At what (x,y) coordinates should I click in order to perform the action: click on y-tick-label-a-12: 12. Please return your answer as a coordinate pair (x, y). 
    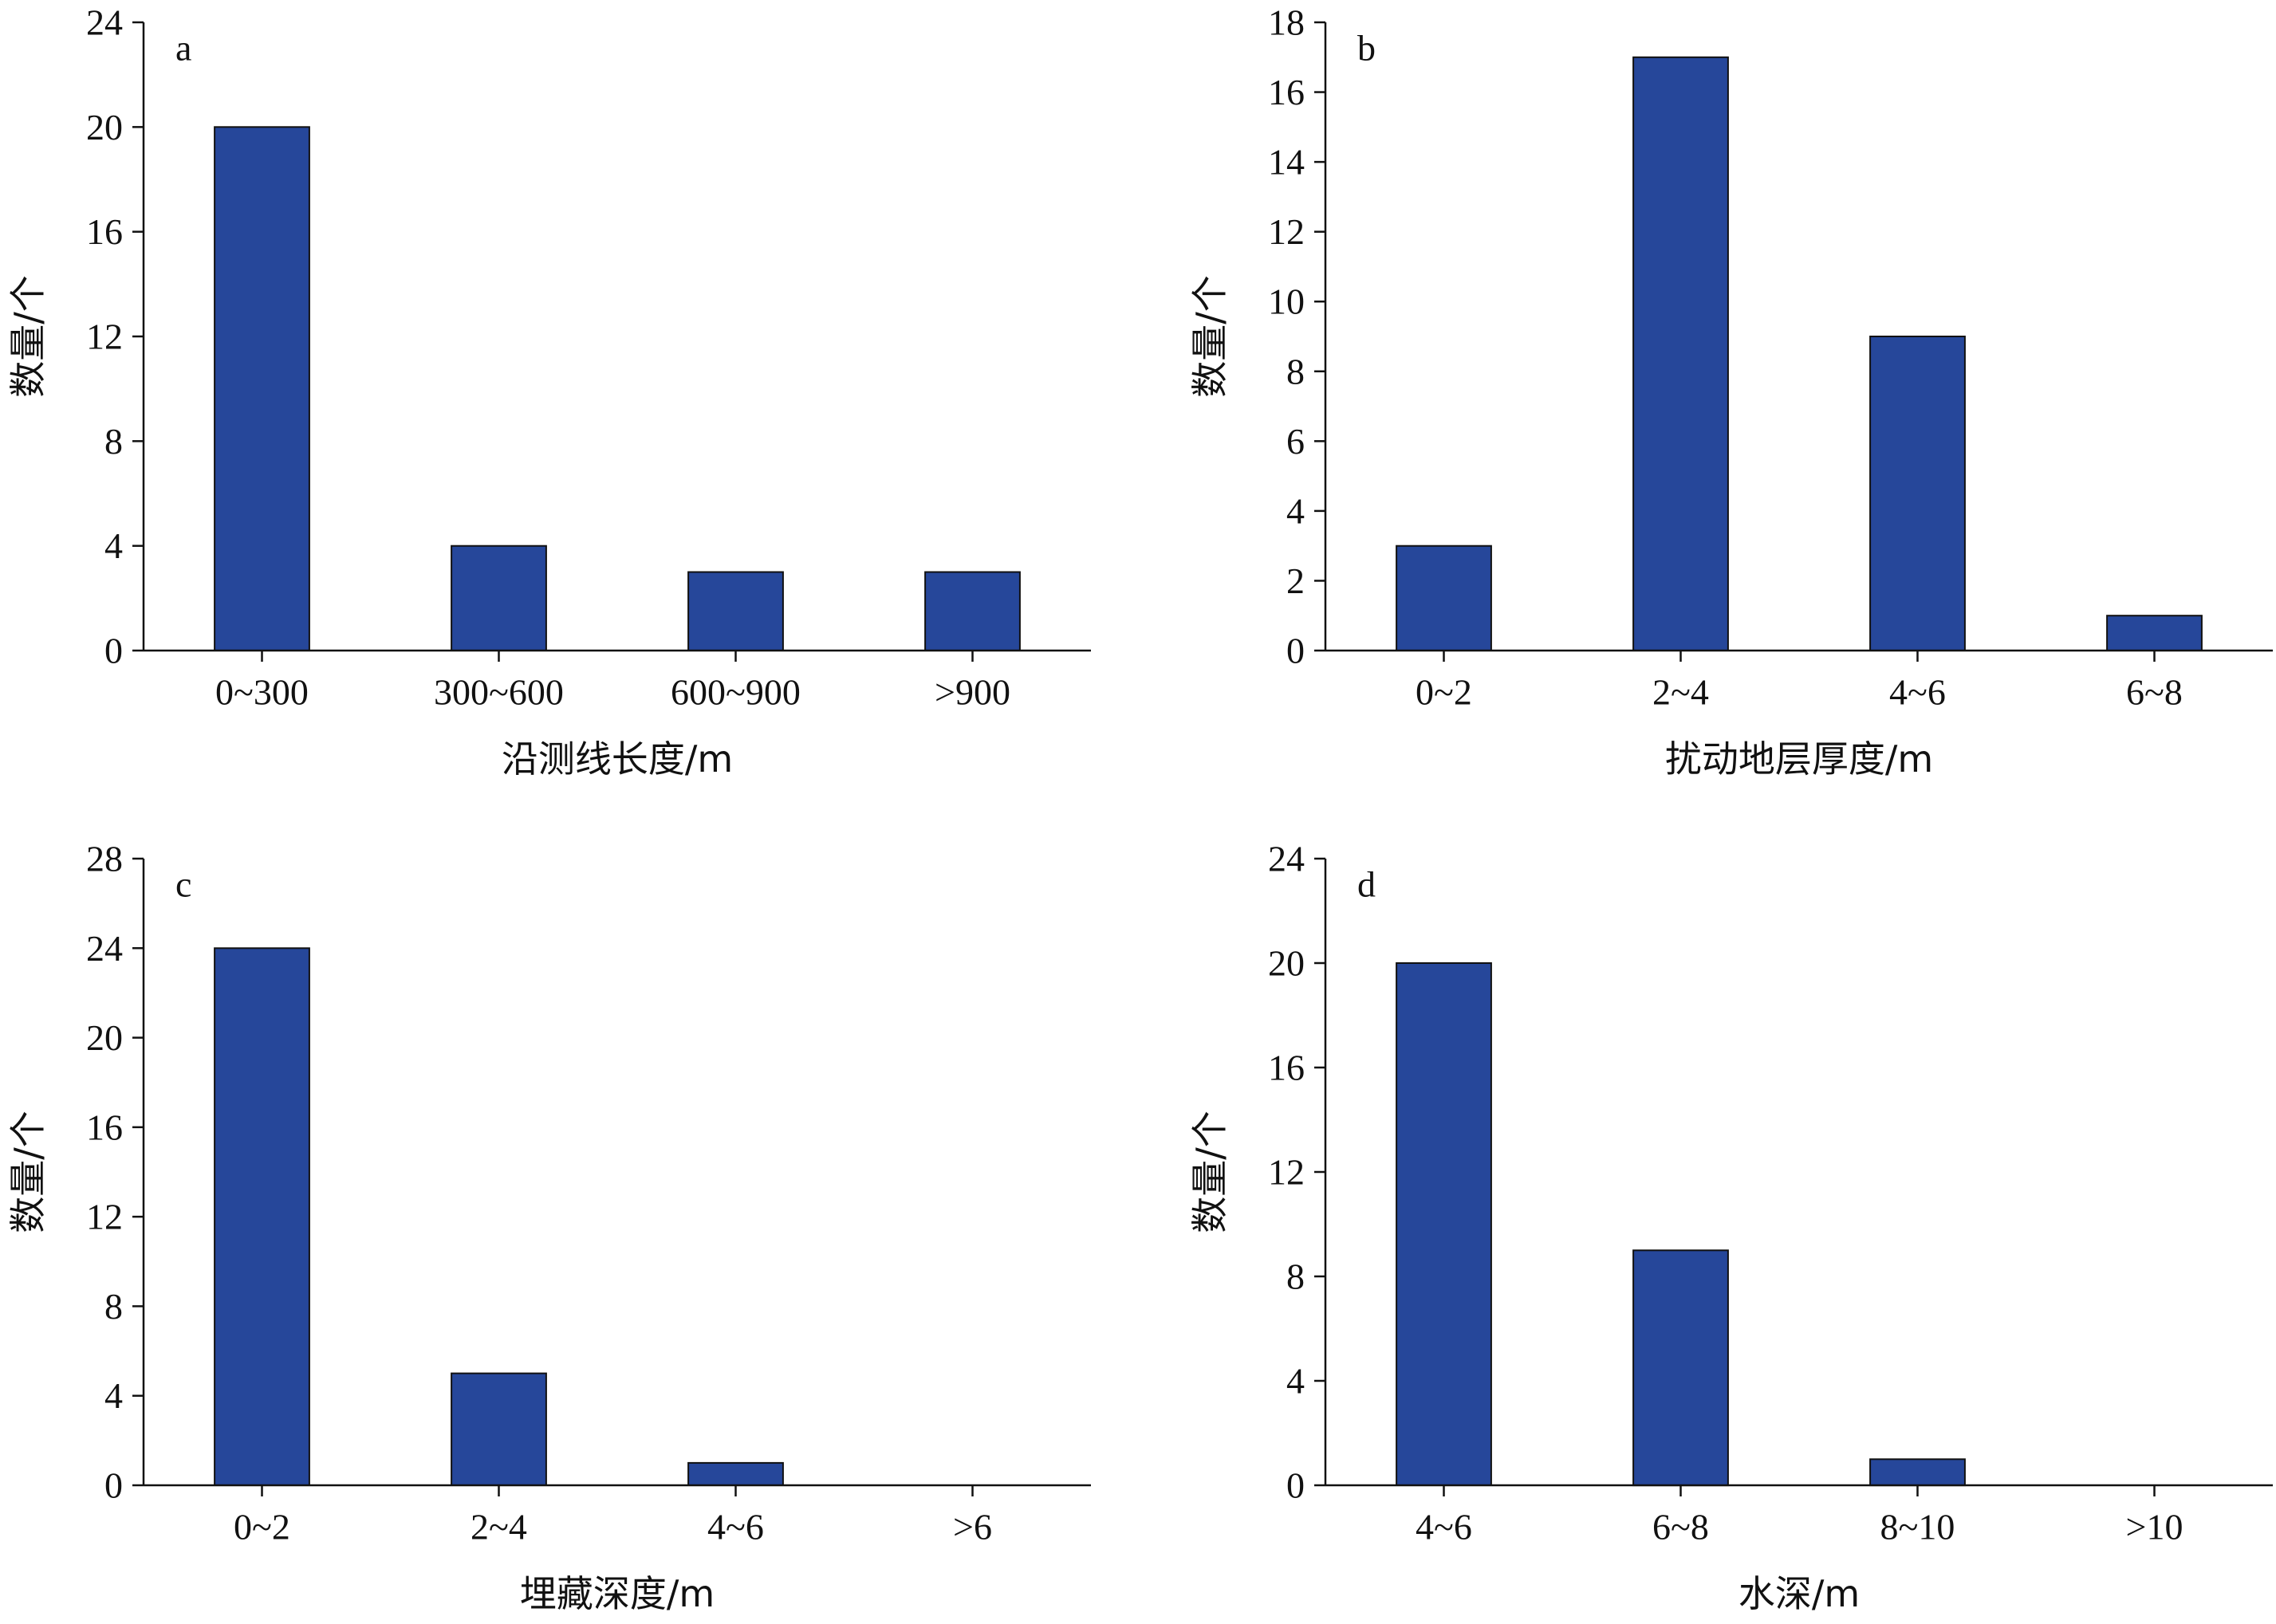
    Looking at the image, I should click on (104, 337).